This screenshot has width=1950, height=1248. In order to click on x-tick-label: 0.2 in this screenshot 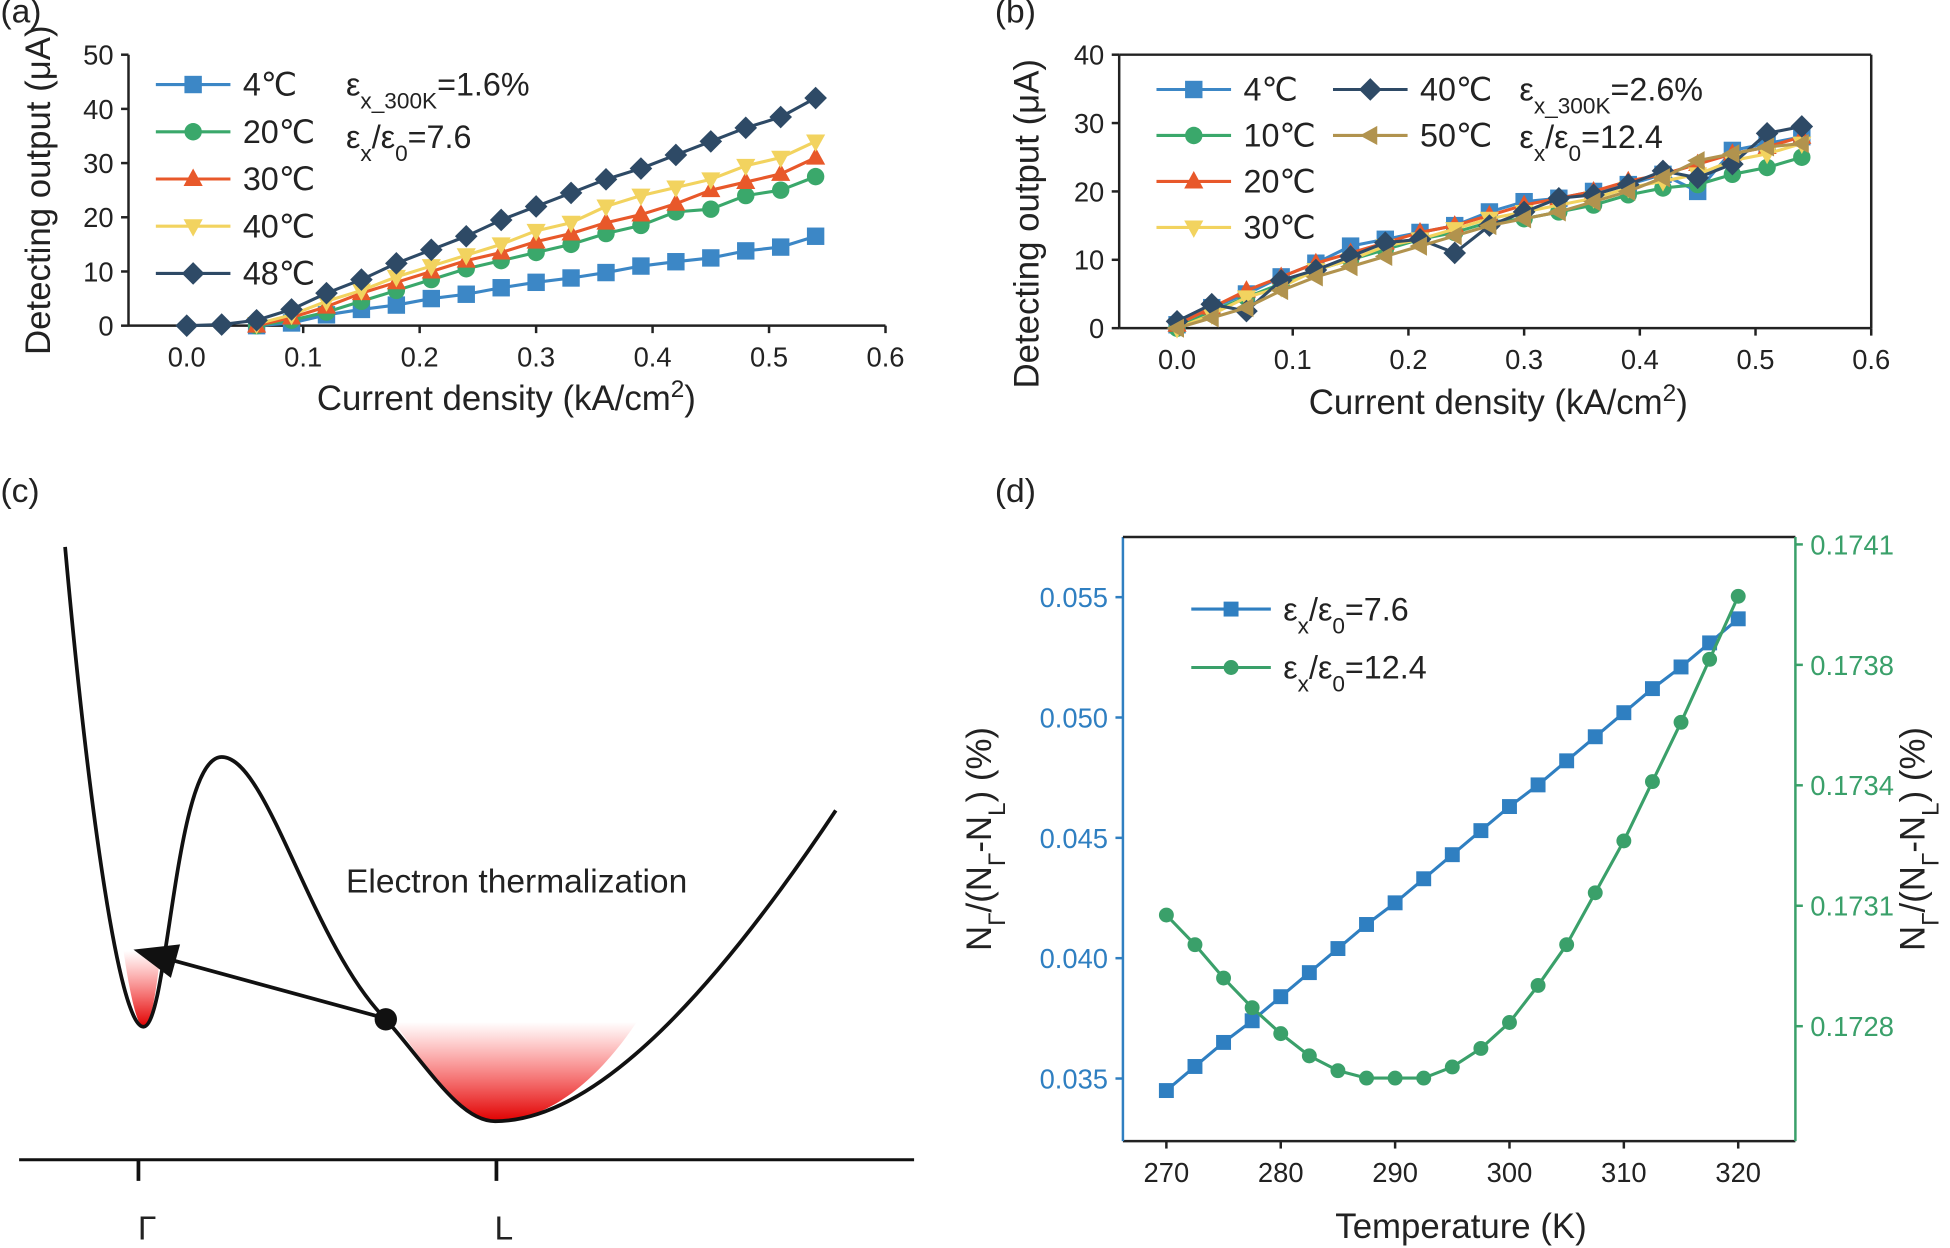, I will do `click(1408, 359)`.